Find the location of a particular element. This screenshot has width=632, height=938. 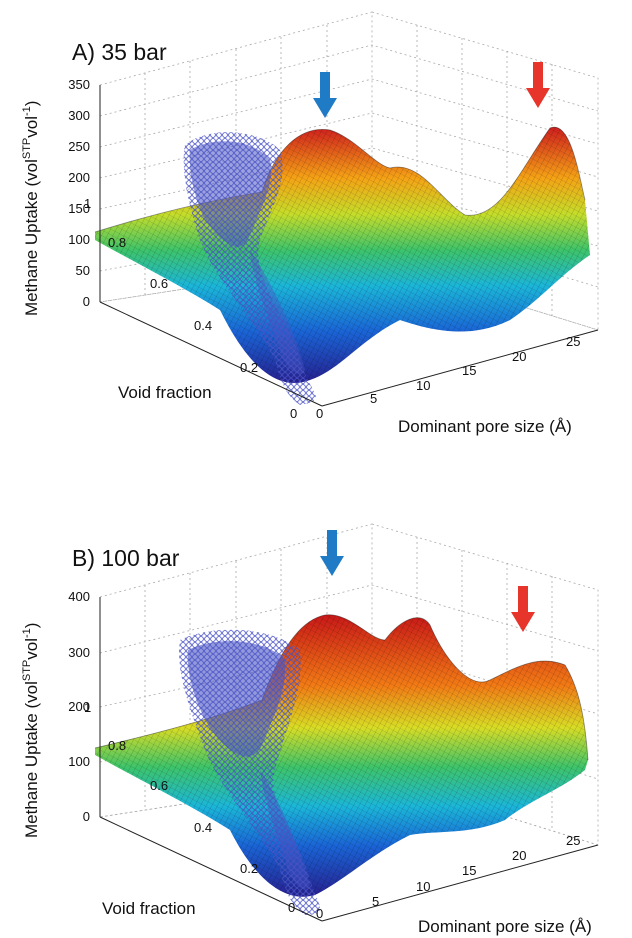

panel-a-x-ticks: 0 5 10 15 20 25 is located at coordinates (448, 377).